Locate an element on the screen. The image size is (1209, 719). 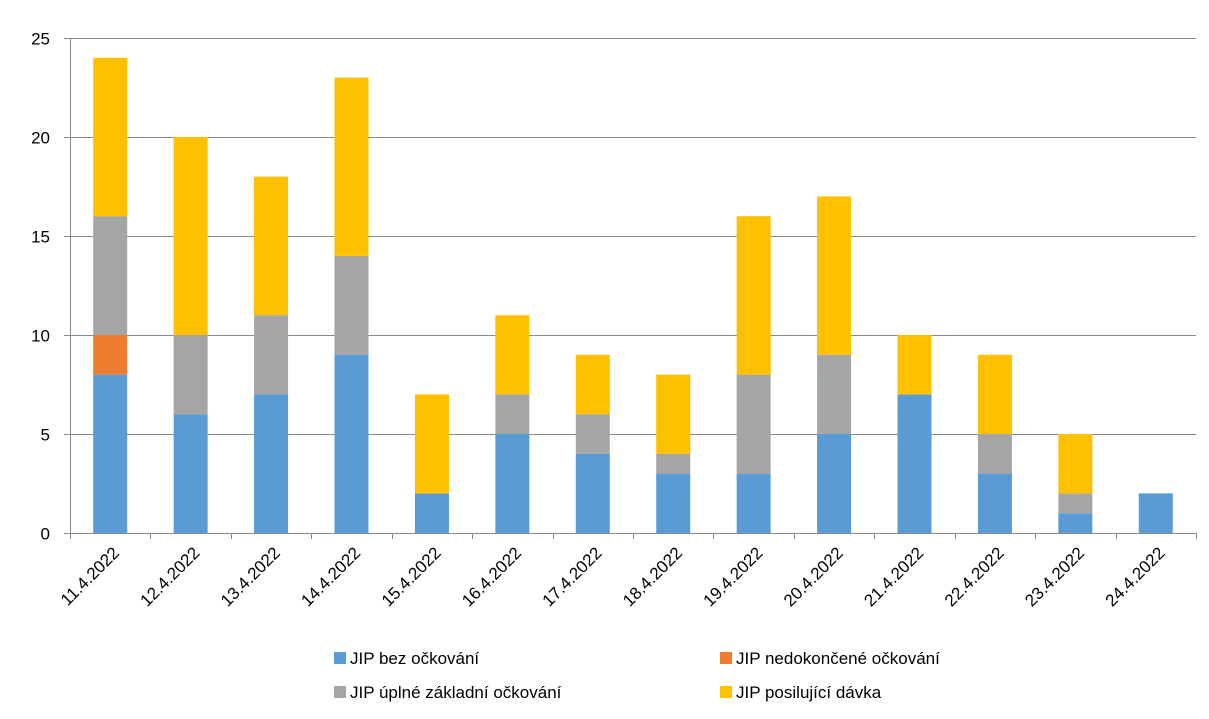
y-tick-label: 25 is located at coordinates (40, 39).